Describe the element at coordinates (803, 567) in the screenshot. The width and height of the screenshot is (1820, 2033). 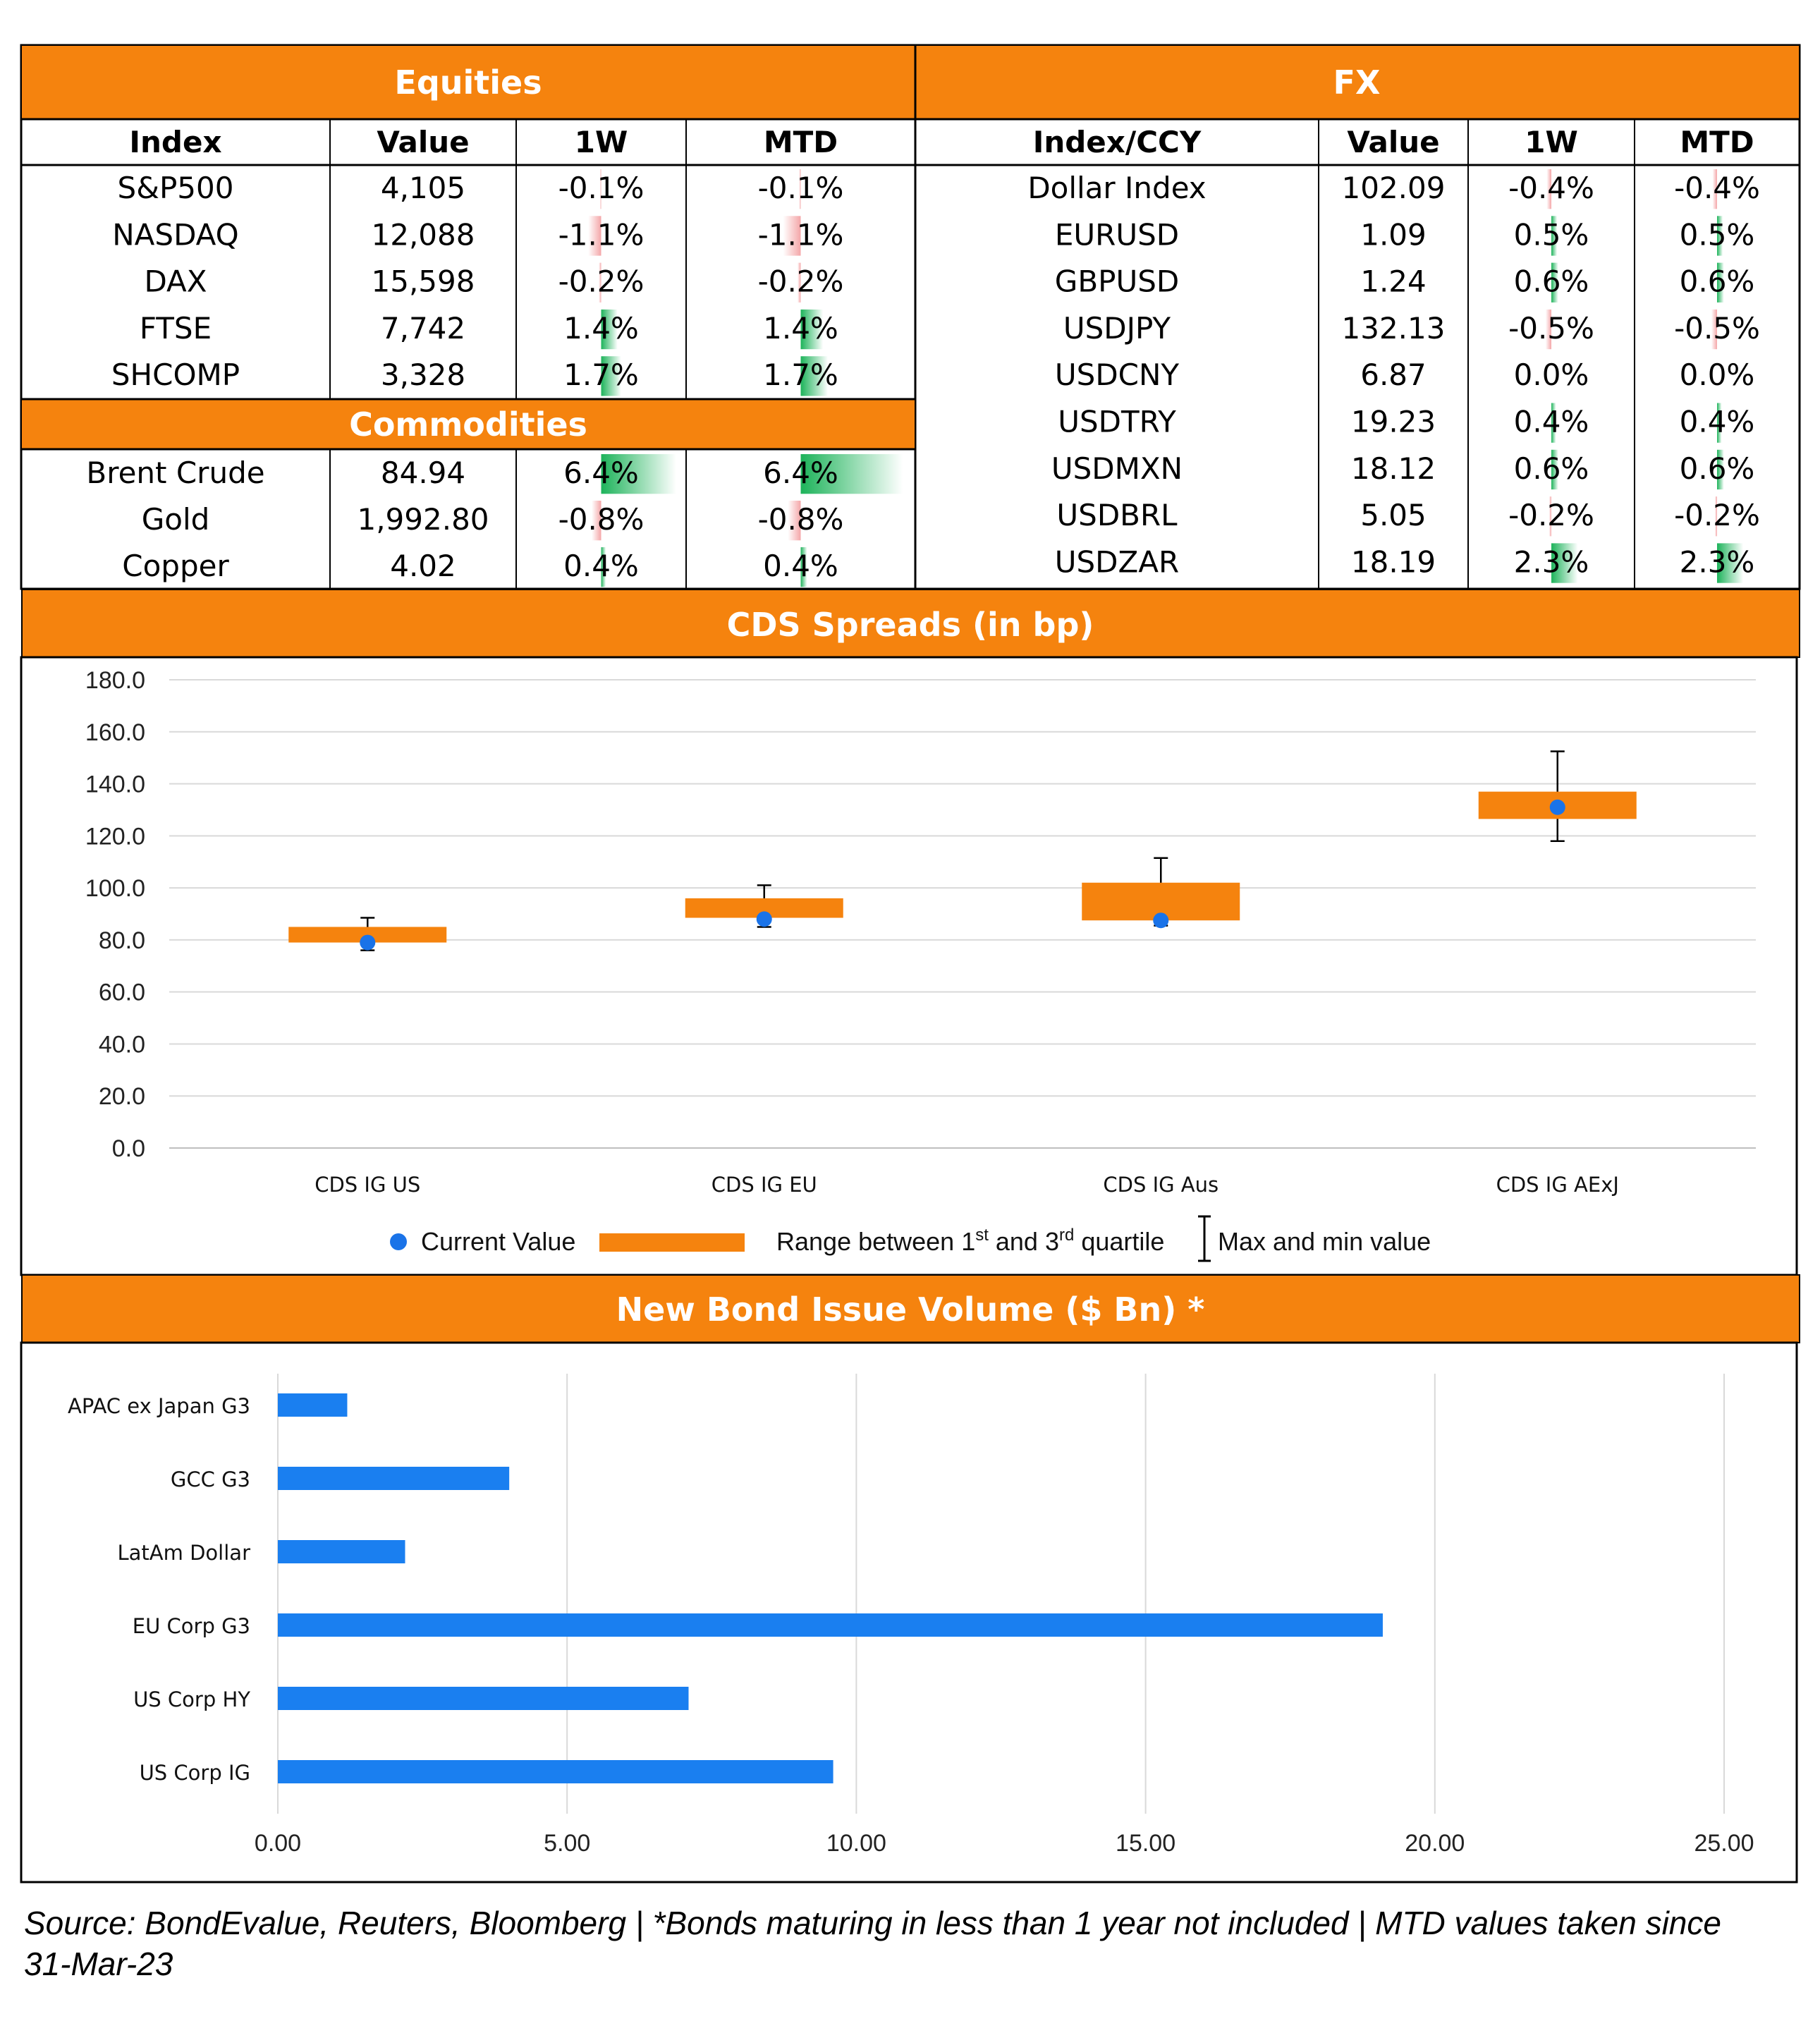
I see `commodity-copper-mtd-bar` at that location.